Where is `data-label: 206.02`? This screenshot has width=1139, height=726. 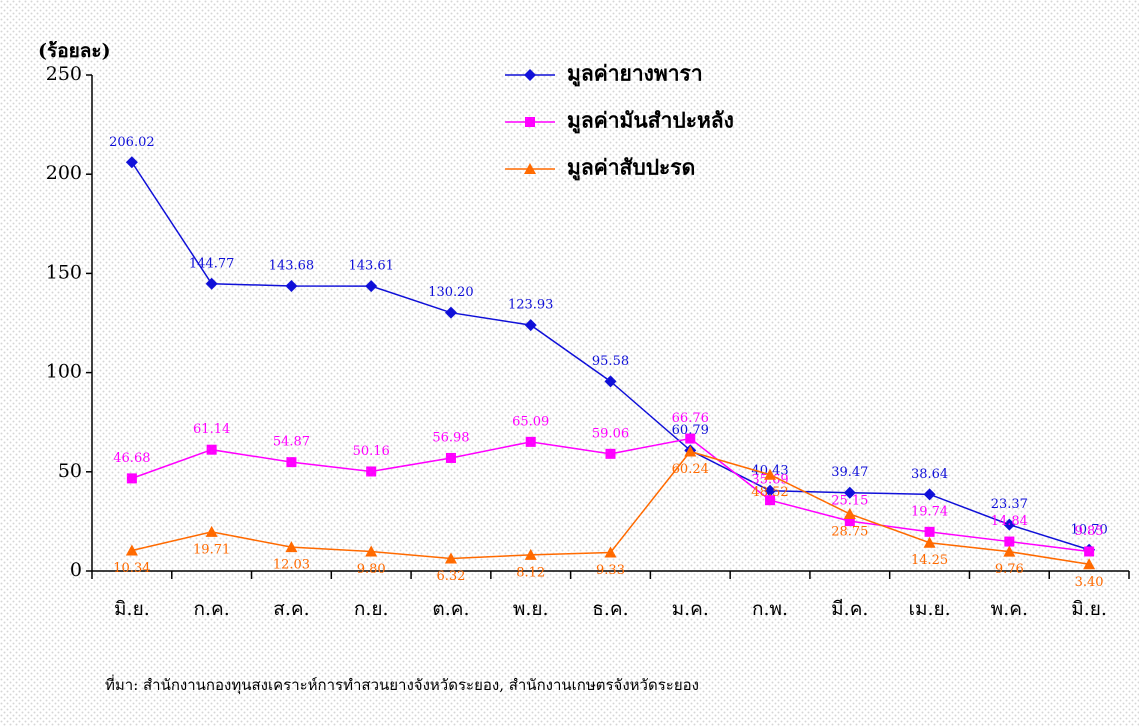 data-label: 206.02 is located at coordinates (132, 142).